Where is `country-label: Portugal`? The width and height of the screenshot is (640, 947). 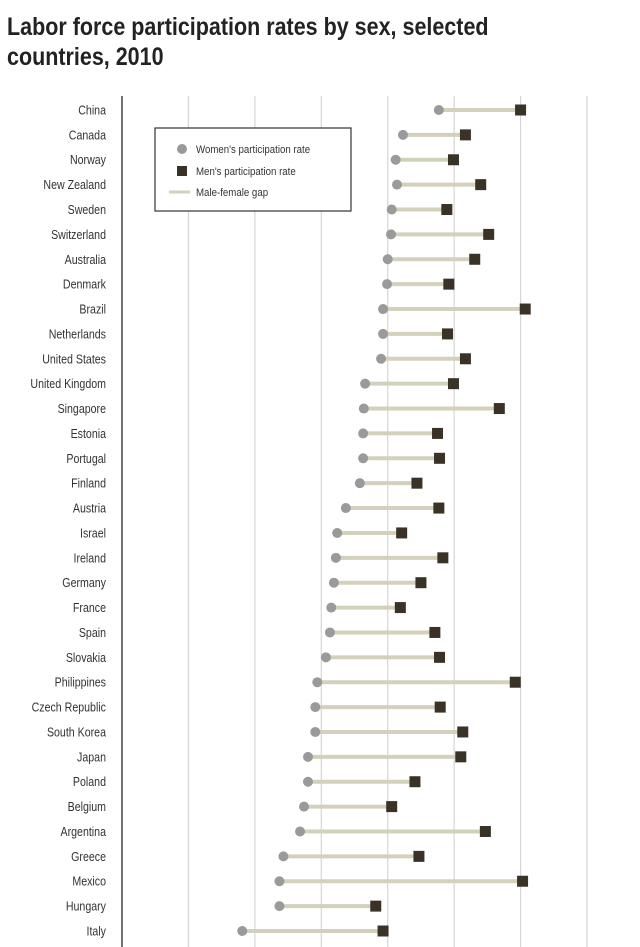 country-label: Portugal is located at coordinates (86, 459).